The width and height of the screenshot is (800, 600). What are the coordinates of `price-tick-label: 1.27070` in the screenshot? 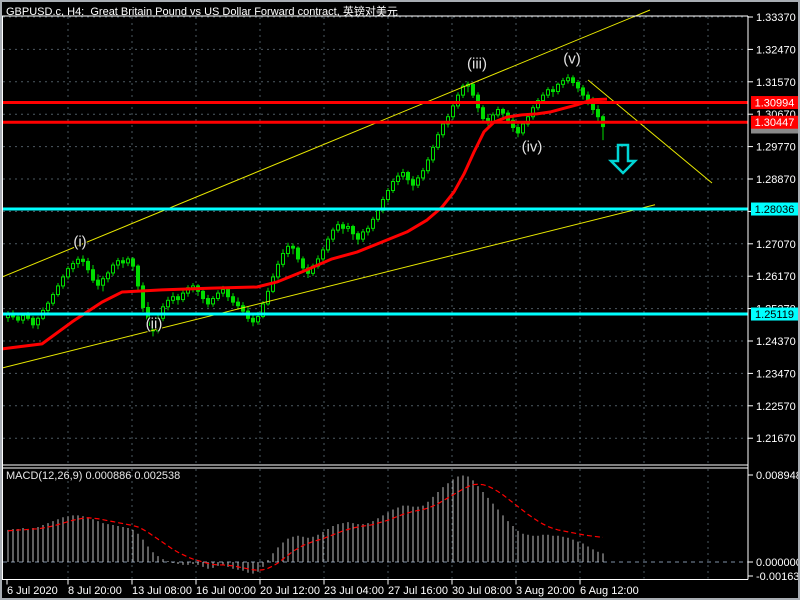 It's located at (776, 245).